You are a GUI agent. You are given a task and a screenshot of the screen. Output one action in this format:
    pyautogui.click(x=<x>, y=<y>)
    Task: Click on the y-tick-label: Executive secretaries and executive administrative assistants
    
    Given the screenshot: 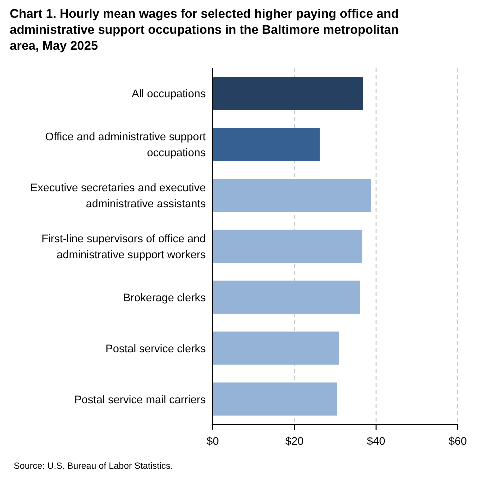 What is the action you would take?
    pyautogui.click(x=118, y=196)
    